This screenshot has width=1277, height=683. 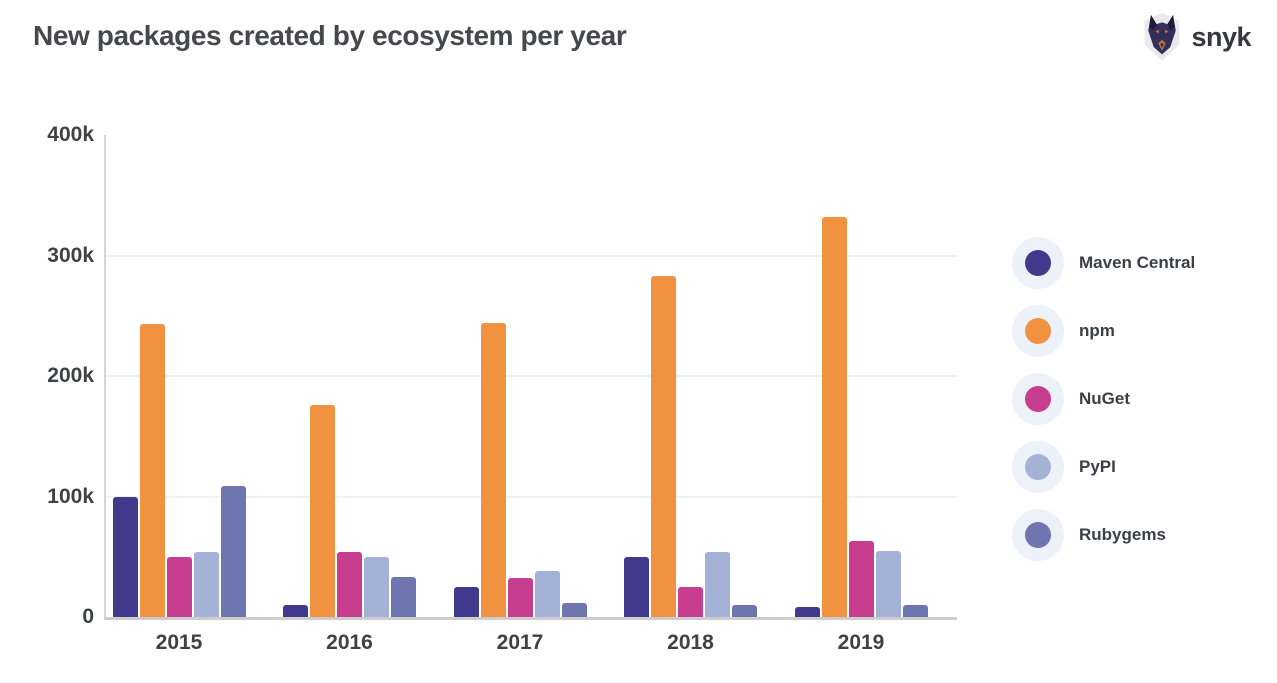 I want to click on bar-npm-2015, so click(x=152, y=470).